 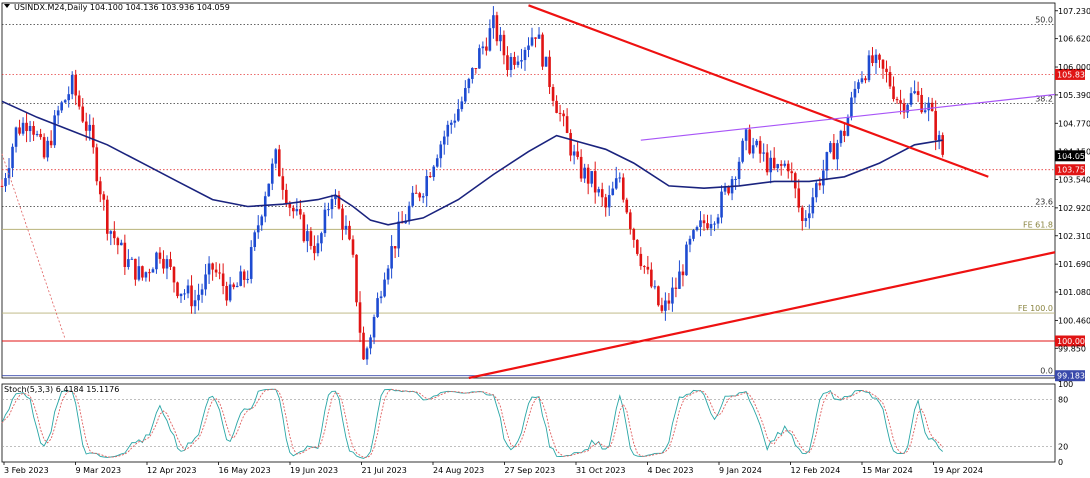 What do you see at coordinates (1063, 400) in the screenshot?
I see `stoch-tick-label: 80` at bounding box center [1063, 400].